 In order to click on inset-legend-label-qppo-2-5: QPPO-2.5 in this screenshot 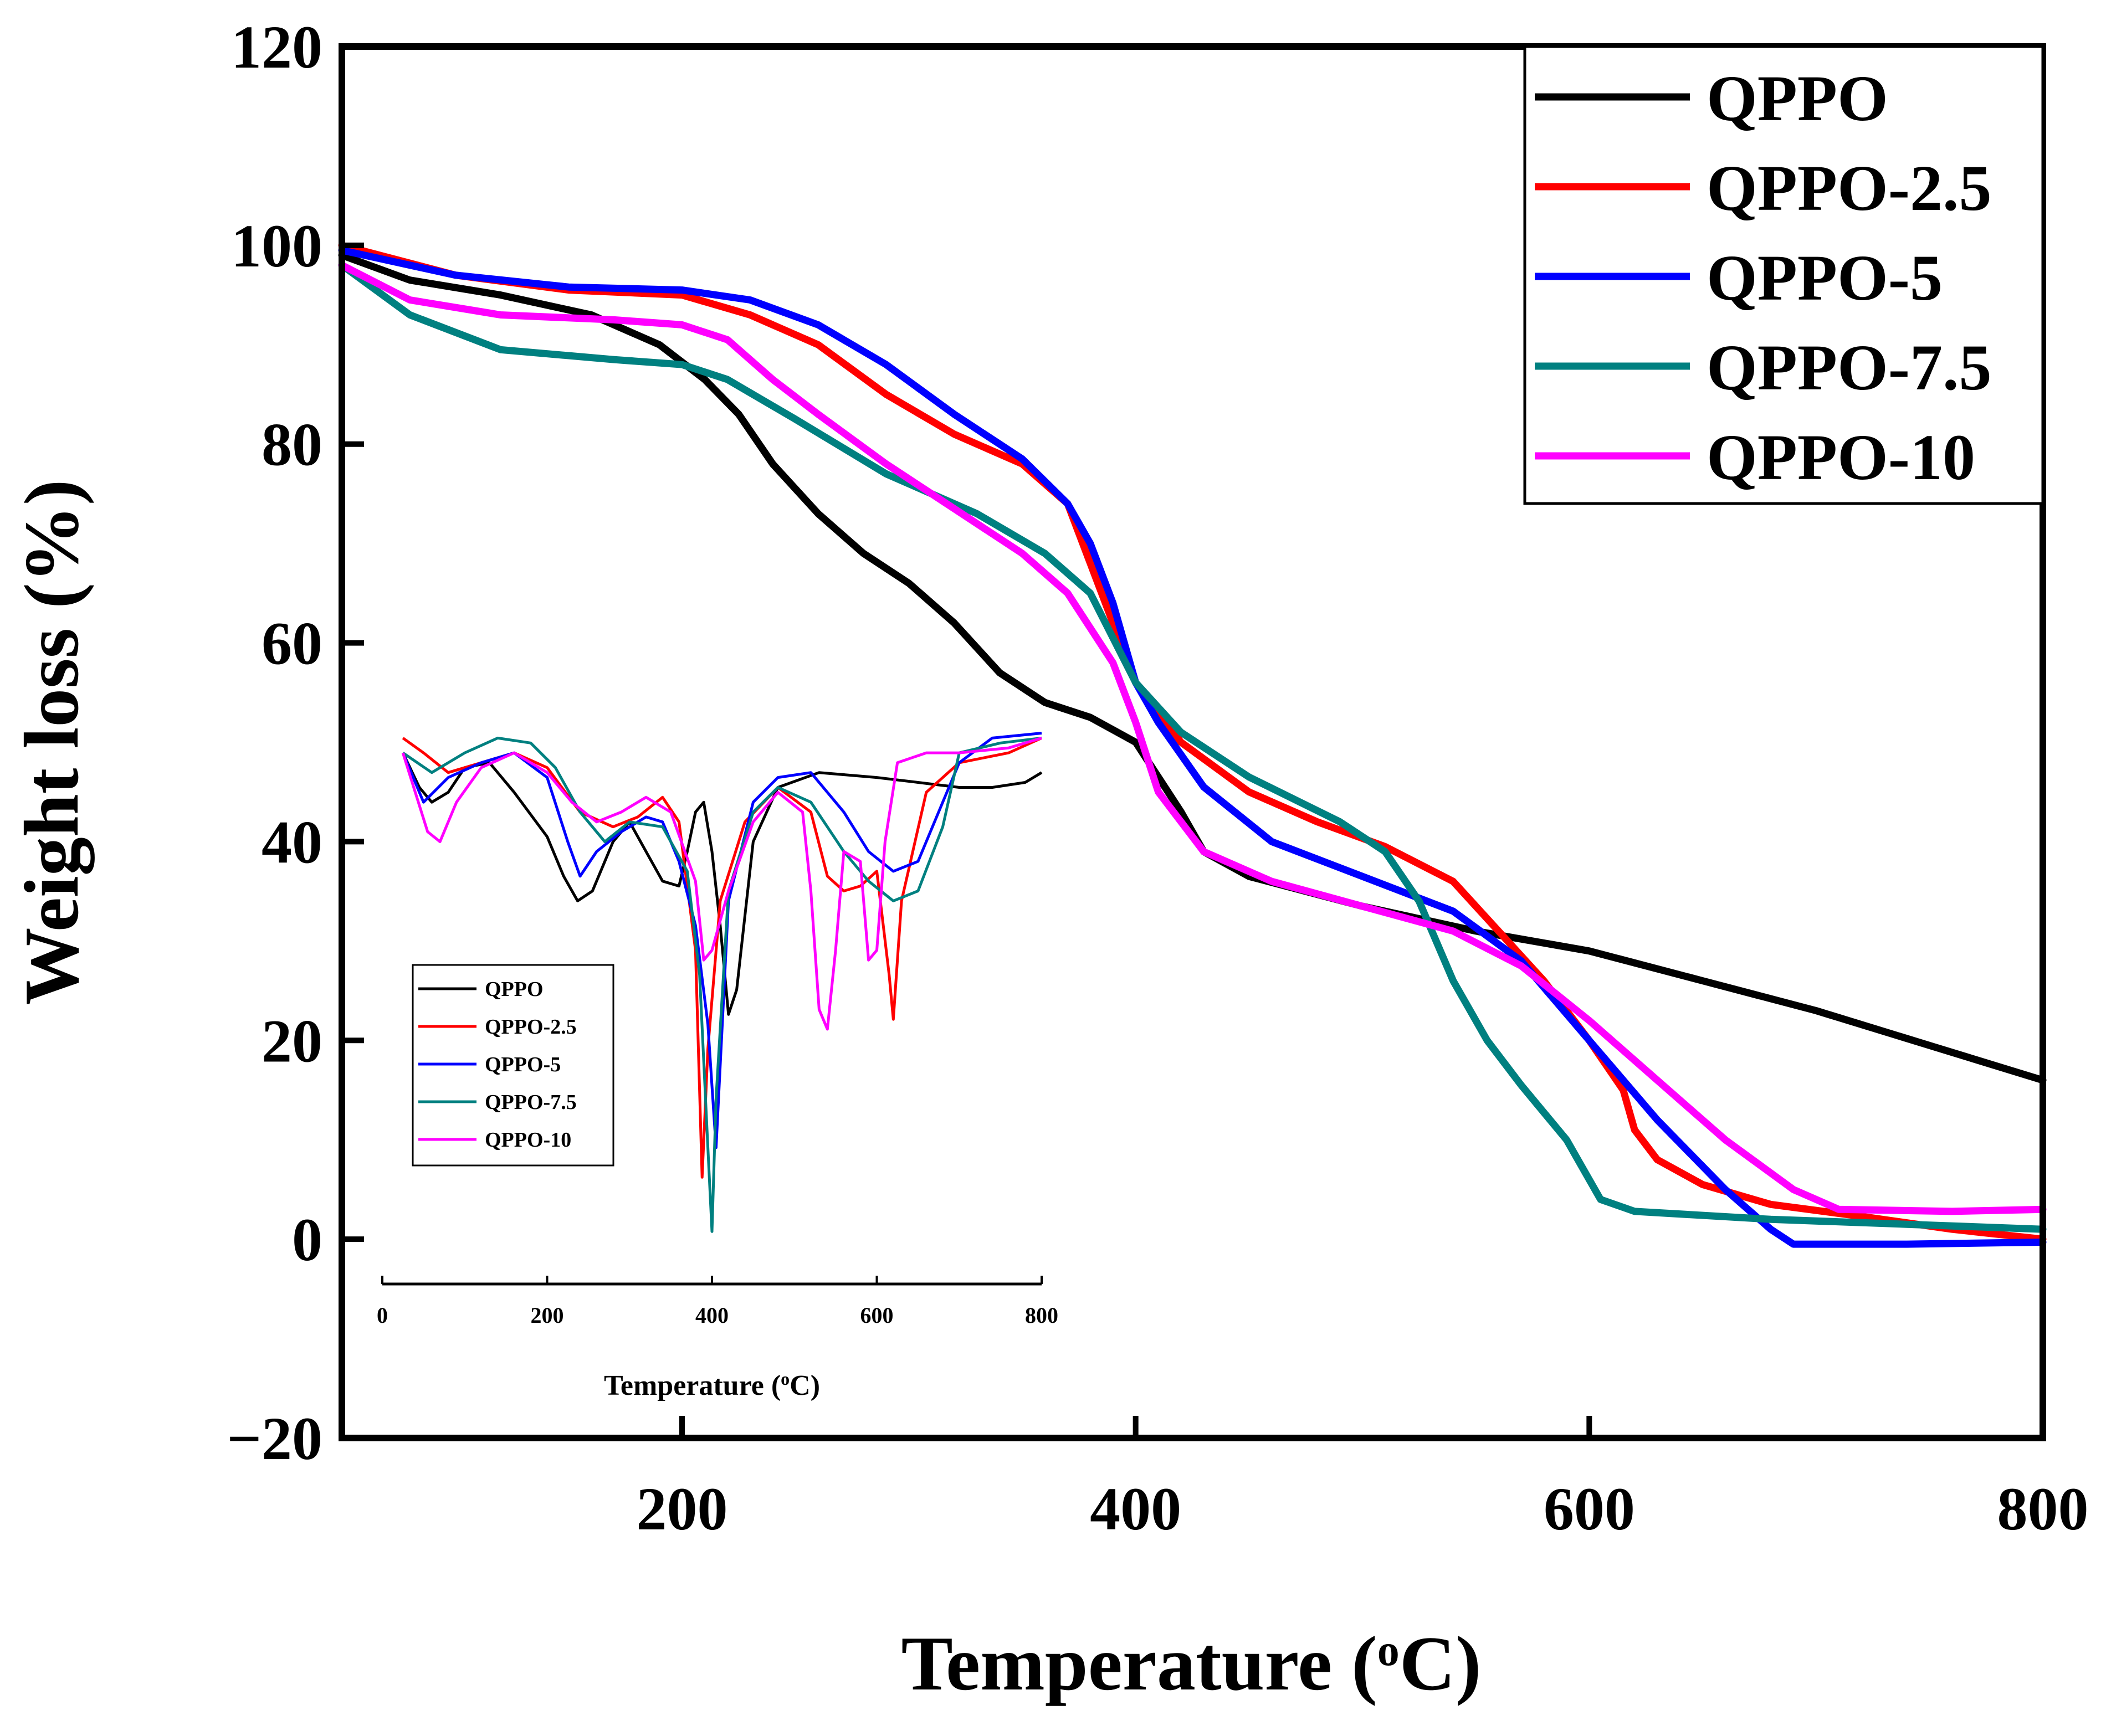, I will do `click(531, 1027)`.